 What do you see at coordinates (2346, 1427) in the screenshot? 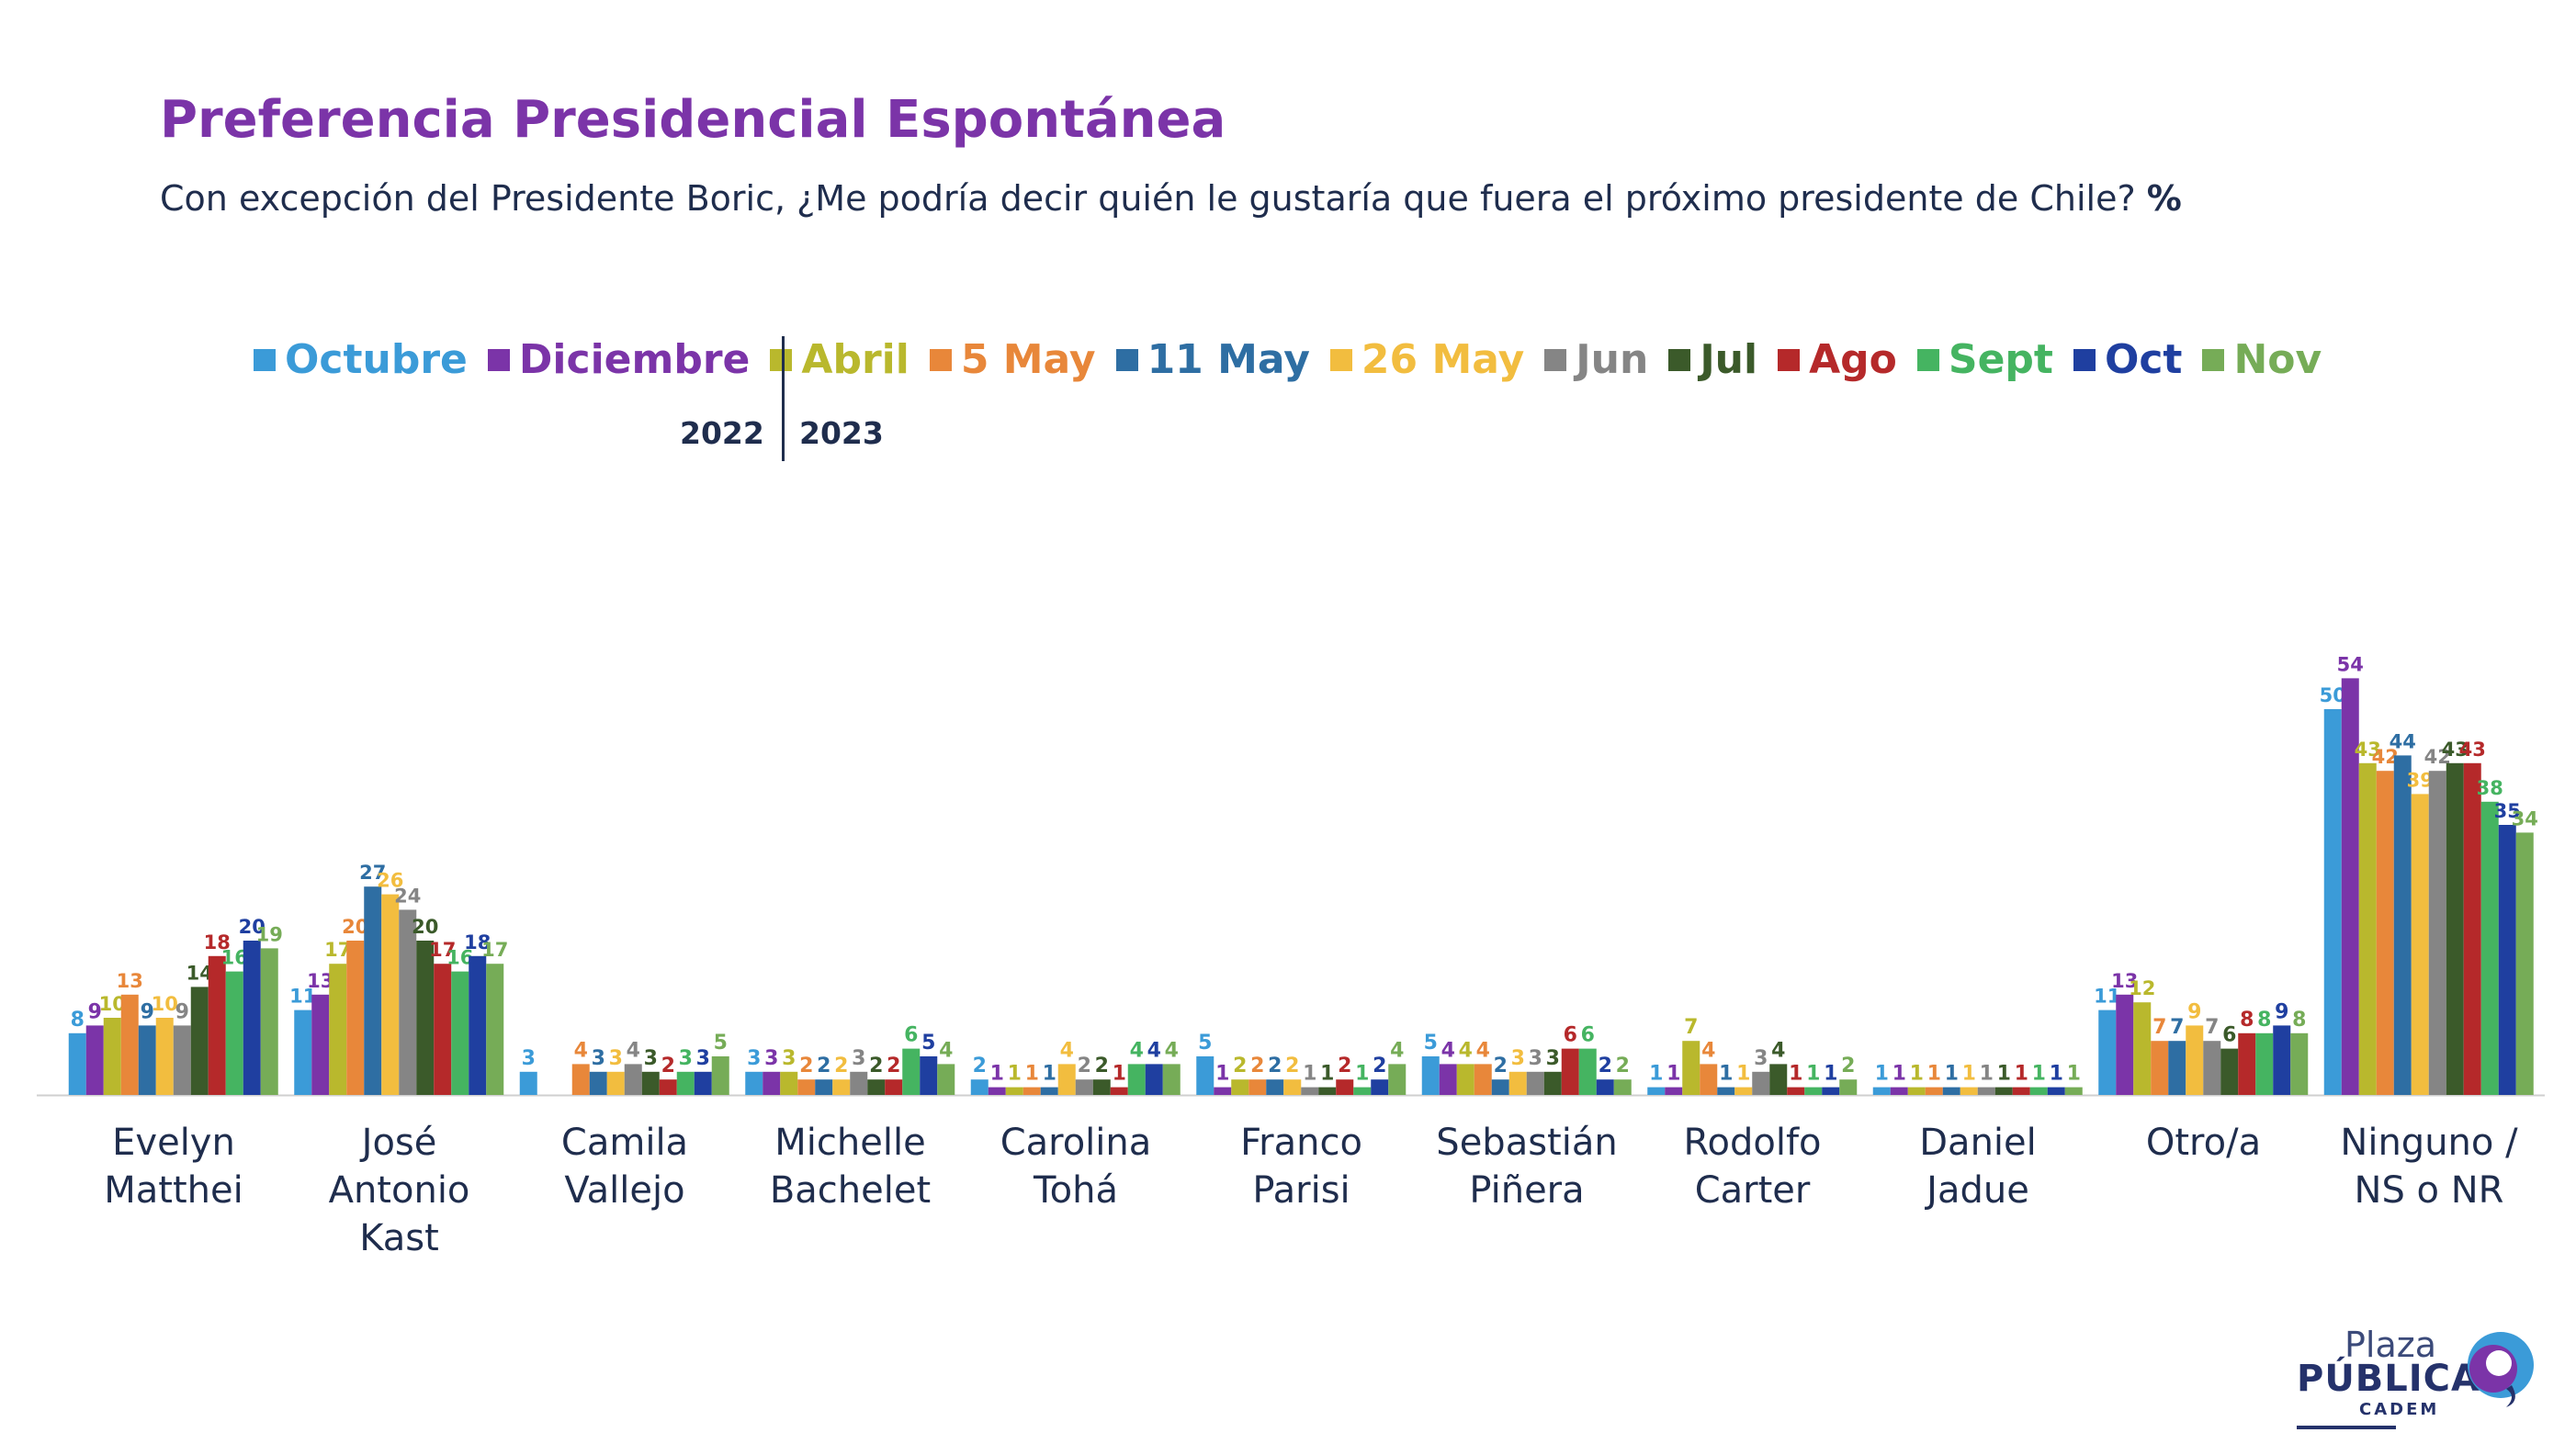
I see `logo-underline` at bounding box center [2346, 1427].